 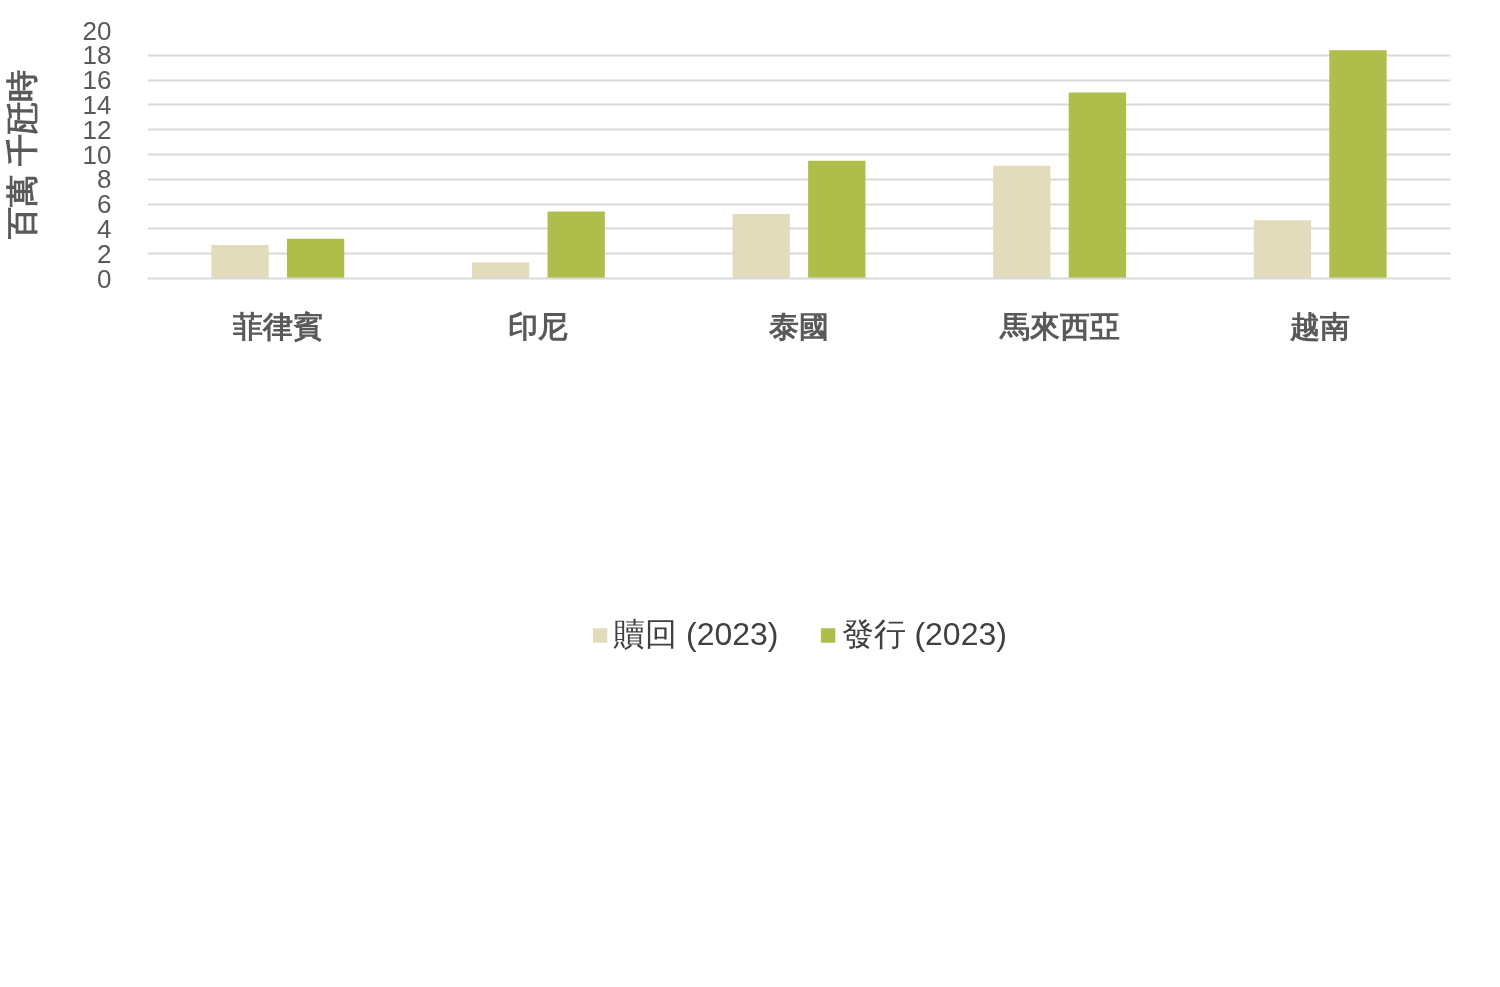 What do you see at coordinates (538, 326) in the screenshot?
I see `x-tick-label: 印尼` at bounding box center [538, 326].